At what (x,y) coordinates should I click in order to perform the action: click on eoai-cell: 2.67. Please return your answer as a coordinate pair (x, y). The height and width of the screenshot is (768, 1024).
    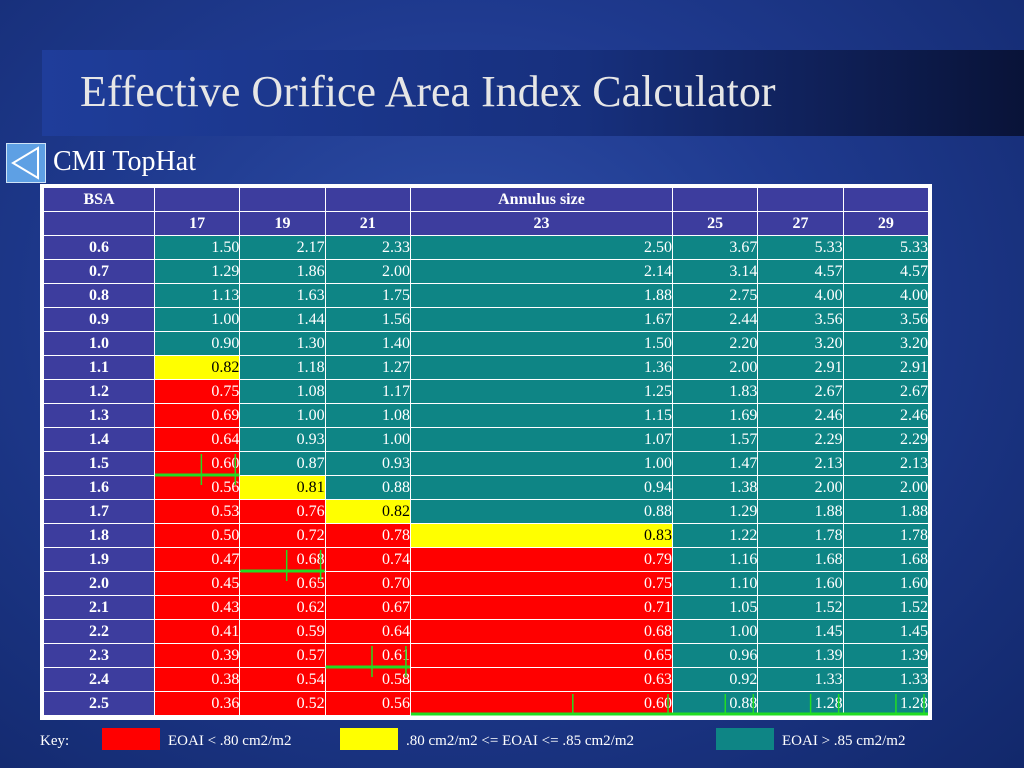
    Looking at the image, I should click on (800, 391).